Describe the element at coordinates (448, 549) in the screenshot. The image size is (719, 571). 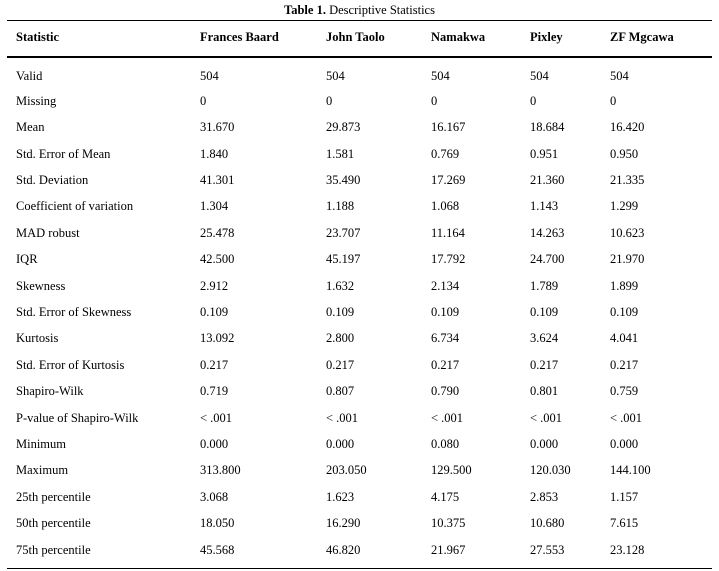
I see `cell-value: 21.967` at that location.